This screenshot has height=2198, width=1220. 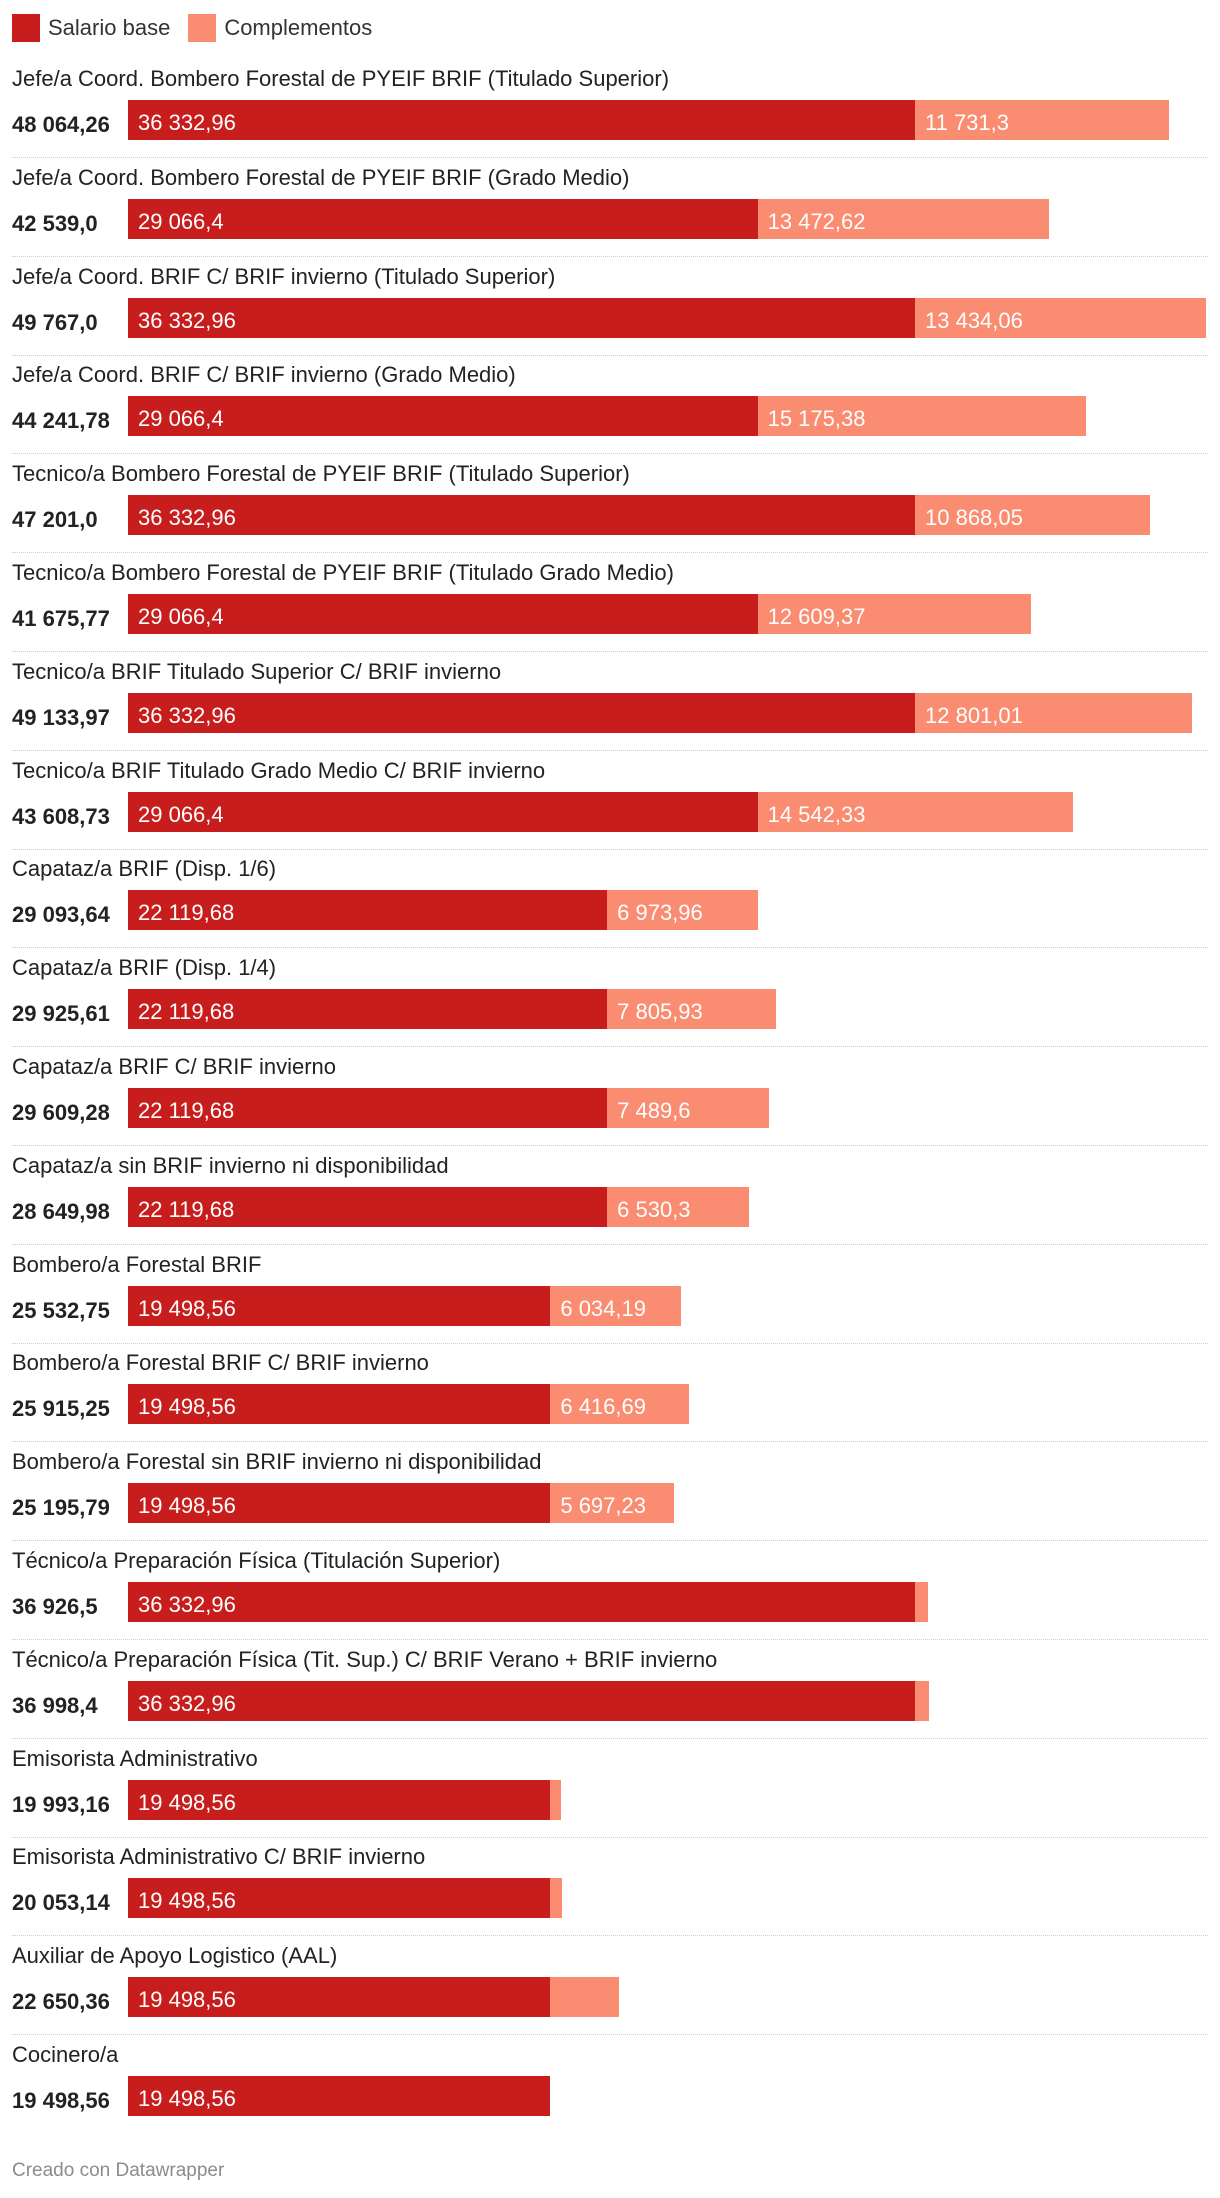 What do you see at coordinates (61, 618) in the screenshot?
I see `total-value-label: 41 675,77` at bounding box center [61, 618].